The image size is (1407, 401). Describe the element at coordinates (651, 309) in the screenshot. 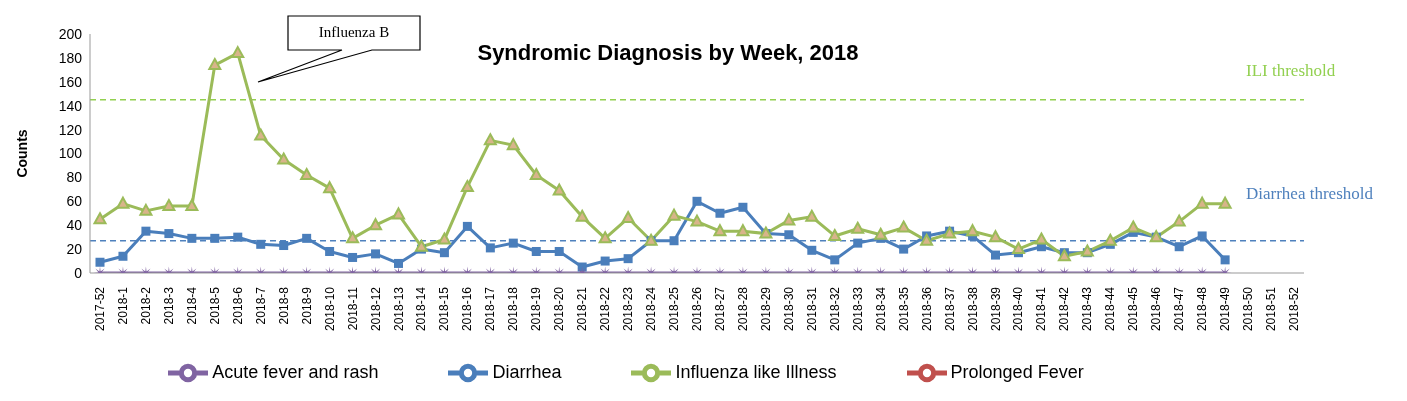

I see `x-tick-label: 2018-24` at that location.